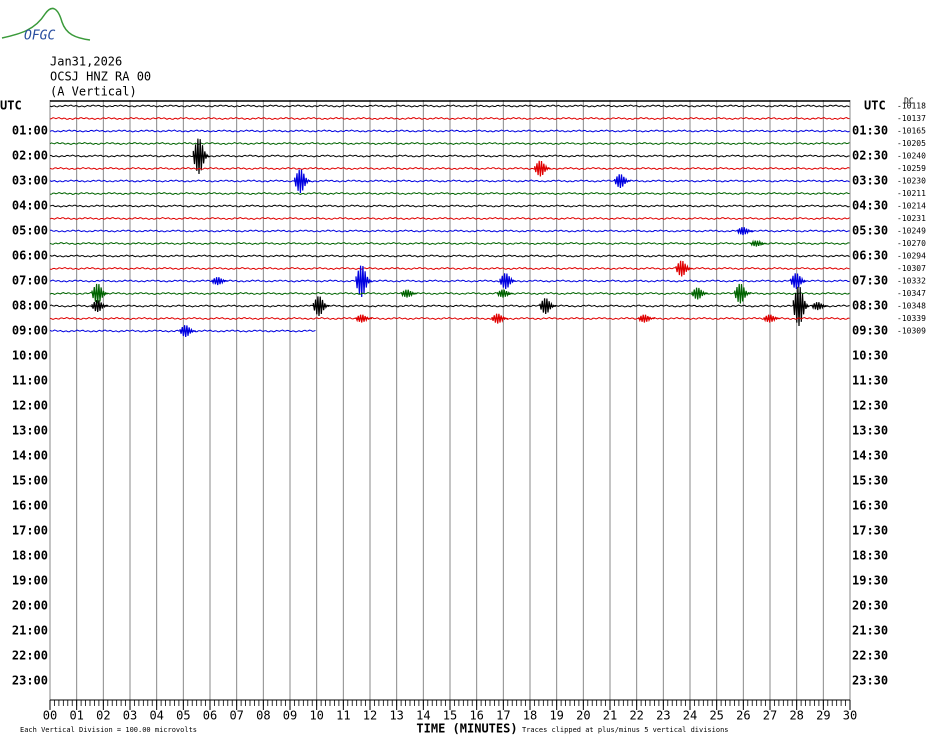  Describe the element at coordinates (870, 581) in the screenshot. I see `right-hour-label: 19:30` at that location.